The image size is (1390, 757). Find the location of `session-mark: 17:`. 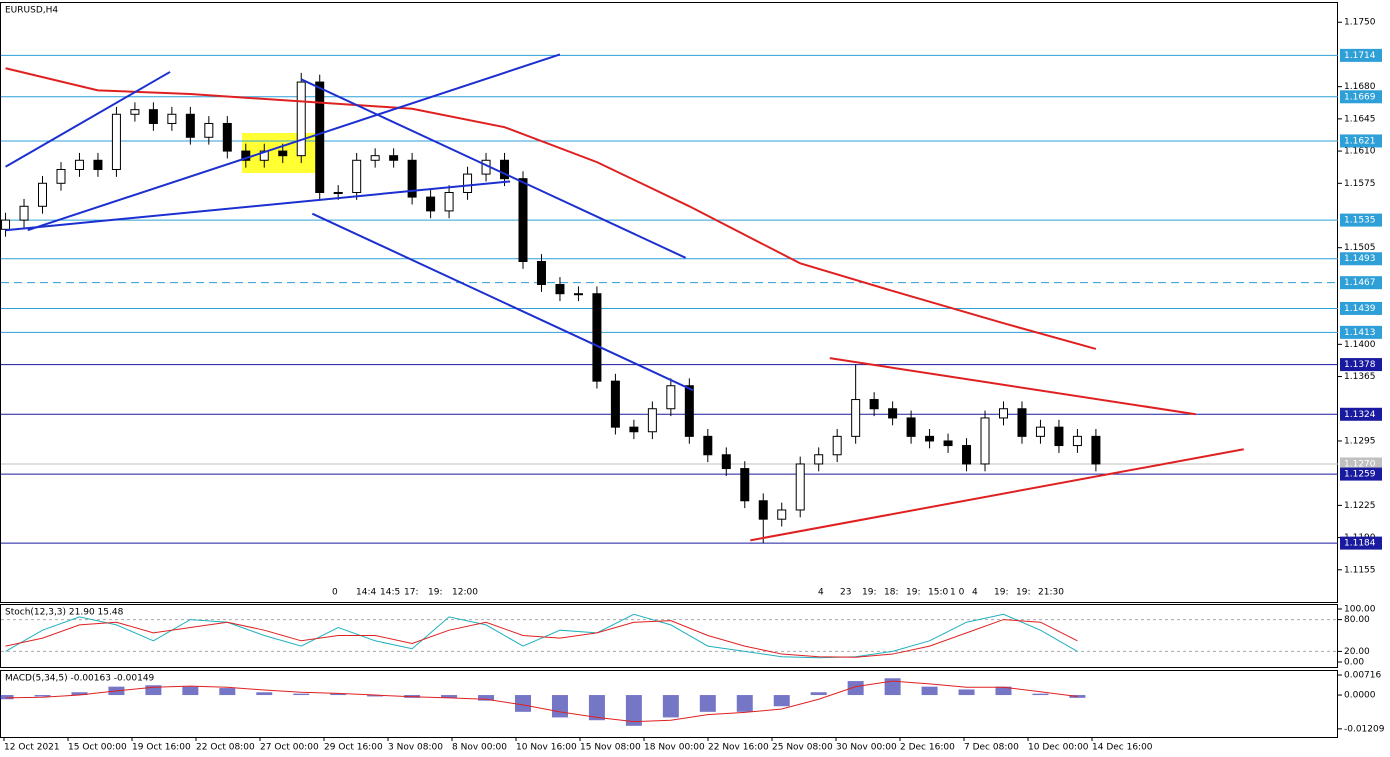

session-mark: 17: is located at coordinates (411, 593).